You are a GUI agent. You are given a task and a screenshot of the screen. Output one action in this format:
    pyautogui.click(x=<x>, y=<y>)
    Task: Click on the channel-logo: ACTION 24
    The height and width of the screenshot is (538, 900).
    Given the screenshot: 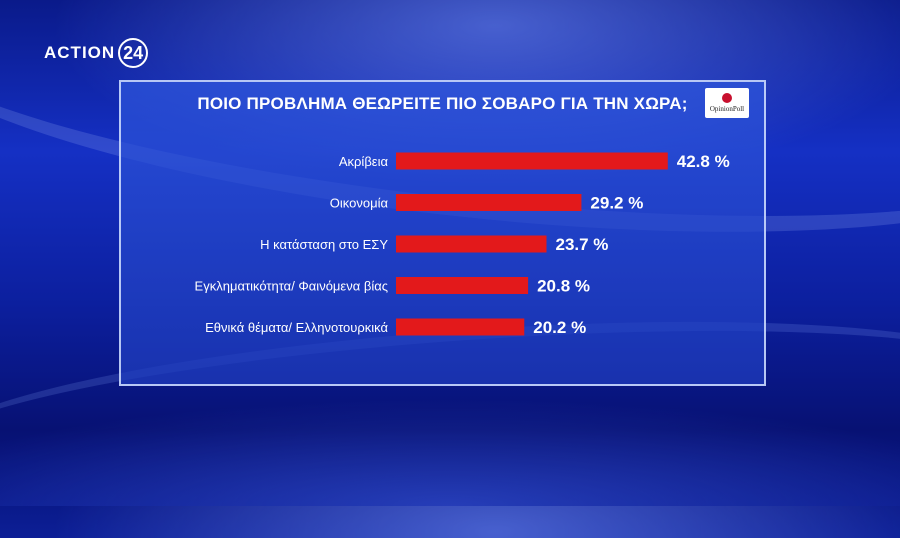 What is the action you would take?
    pyautogui.click(x=96, y=53)
    